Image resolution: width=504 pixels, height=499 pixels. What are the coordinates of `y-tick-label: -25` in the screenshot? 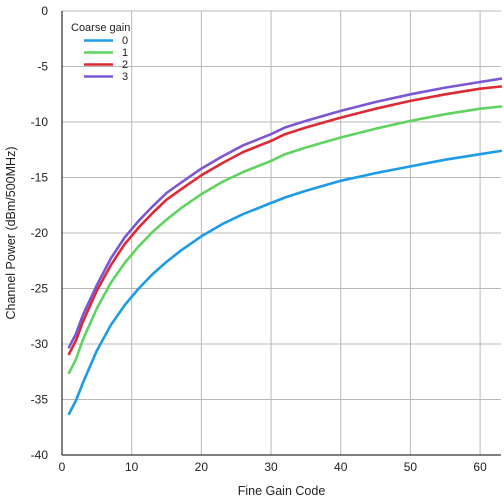 It's located at (40, 289).